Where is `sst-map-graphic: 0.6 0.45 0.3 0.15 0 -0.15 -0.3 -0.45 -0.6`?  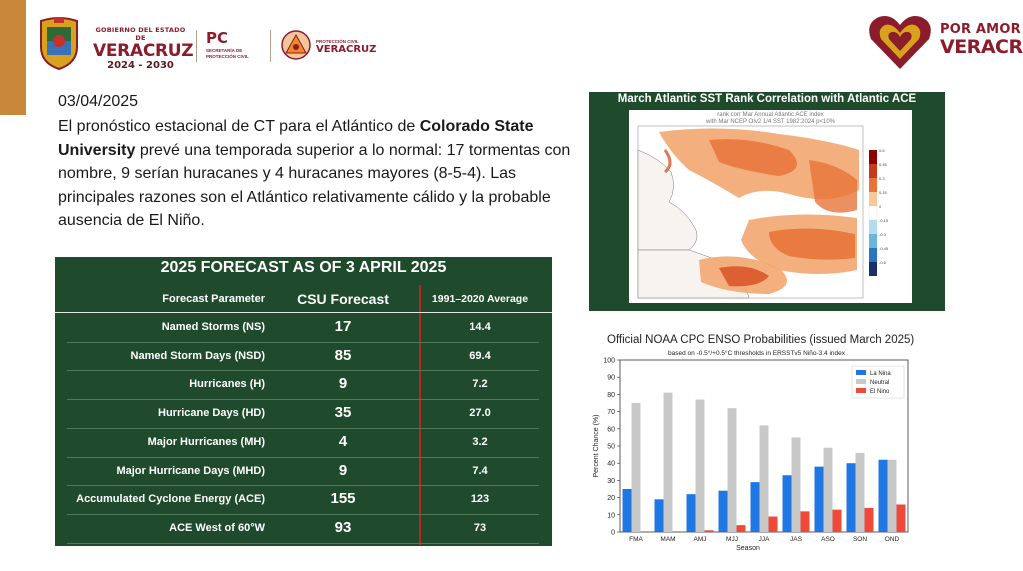
sst-map-graphic: 0.6 0.45 0.3 0.15 0 -0.15 -0.3 -0.45 -0.6 is located at coordinates (763, 212).